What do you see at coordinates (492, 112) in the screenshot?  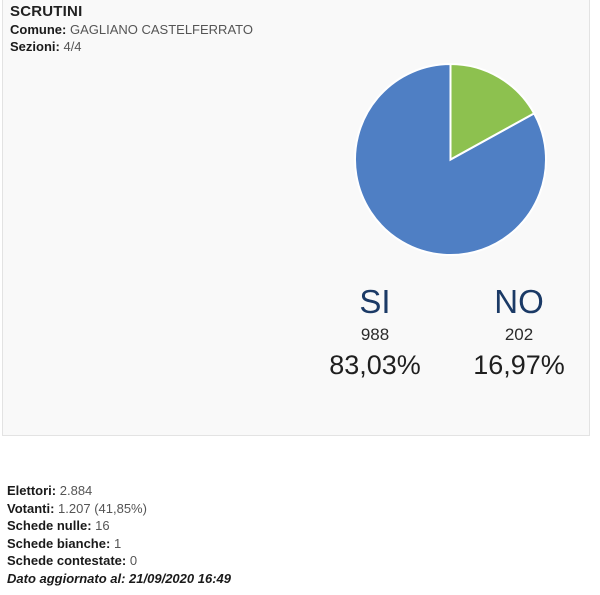 I see `pie-slice-no` at bounding box center [492, 112].